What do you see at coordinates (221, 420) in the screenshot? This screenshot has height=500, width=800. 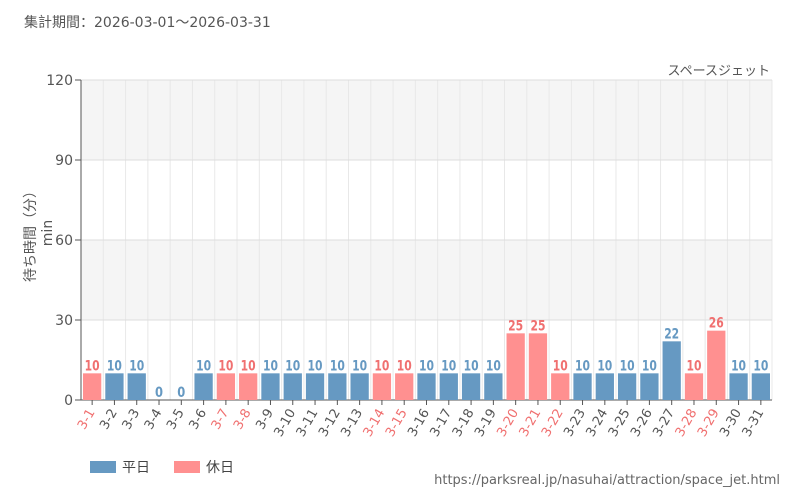 I see `x-tick-label: 3-7` at bounding box center [221, 420].